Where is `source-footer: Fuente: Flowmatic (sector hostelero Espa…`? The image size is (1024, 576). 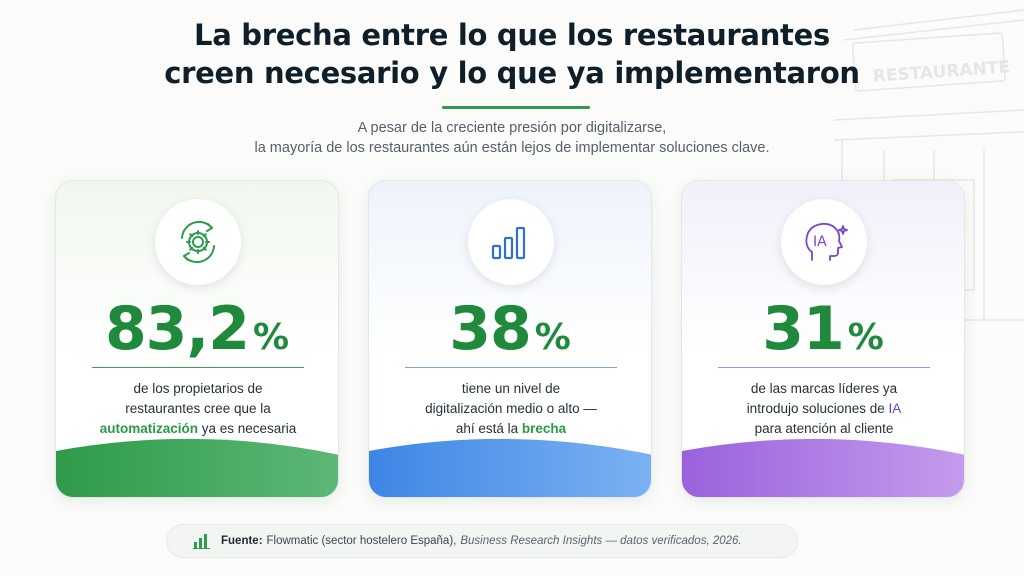
source-footer: Fuente: Flowmatic (sector hostelero Espa… is located at coordinates (482, 541).